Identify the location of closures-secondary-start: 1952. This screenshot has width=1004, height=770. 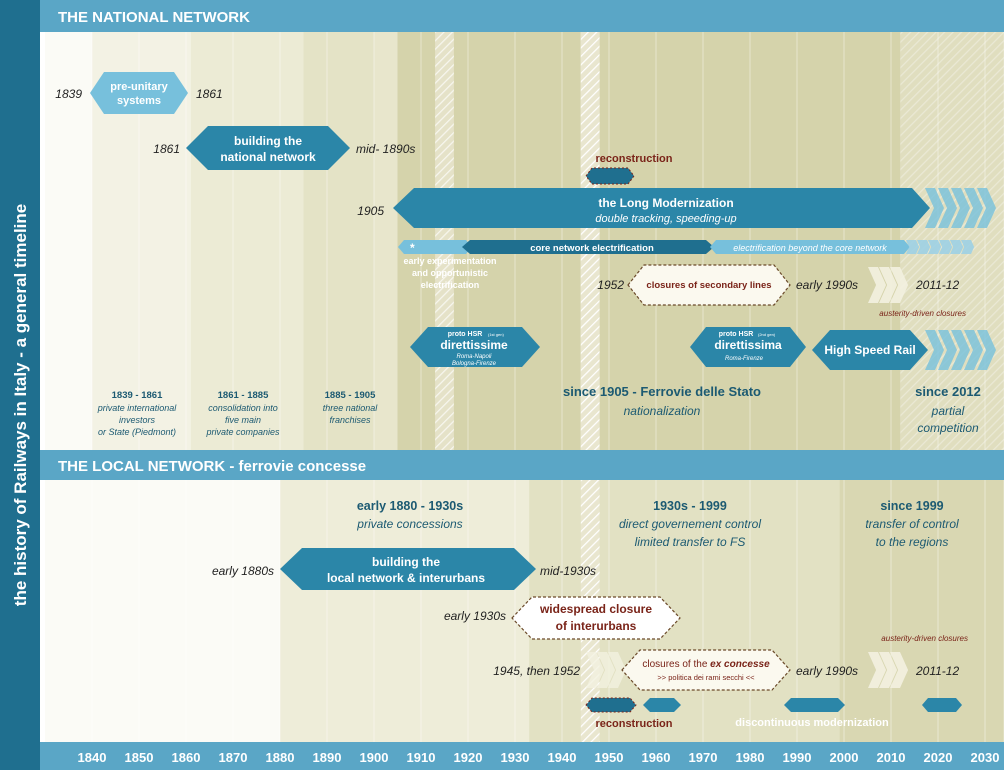
(610, 285).